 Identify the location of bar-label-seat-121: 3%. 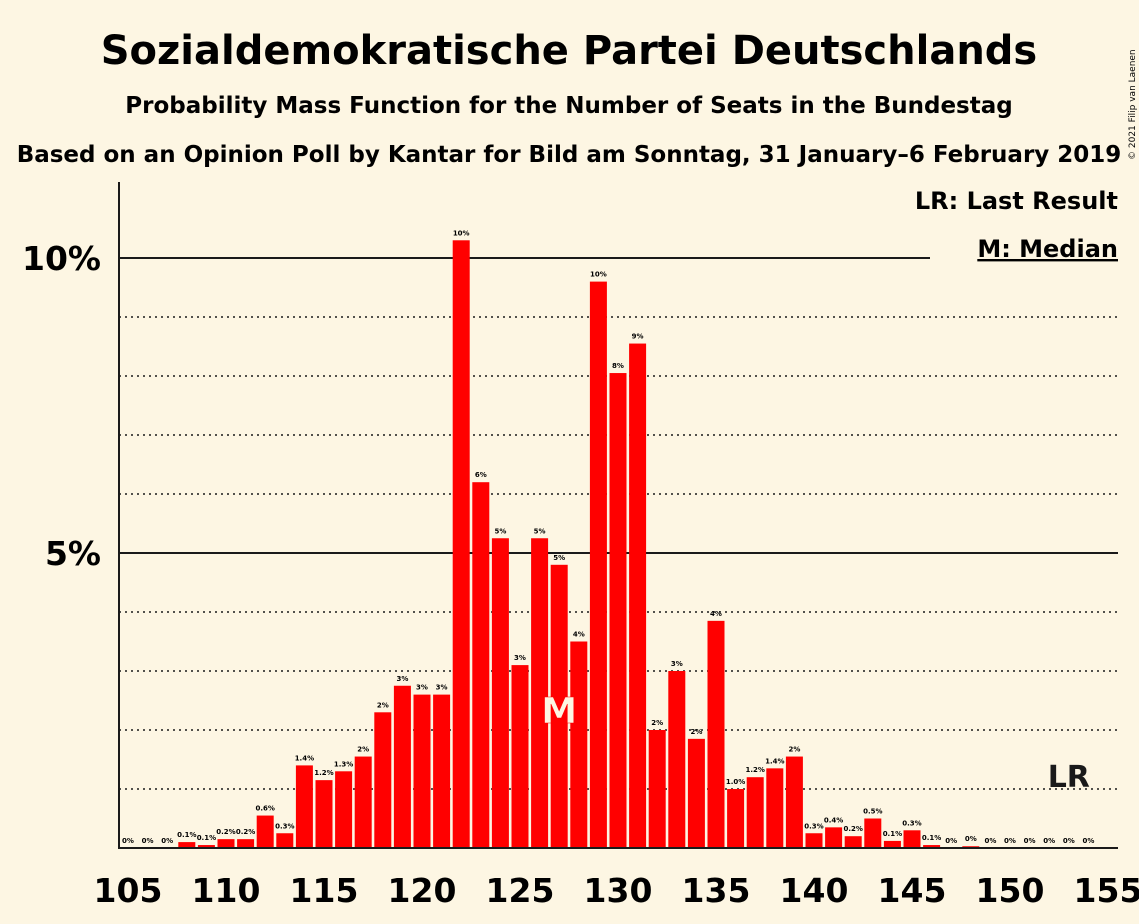
(442, 688).